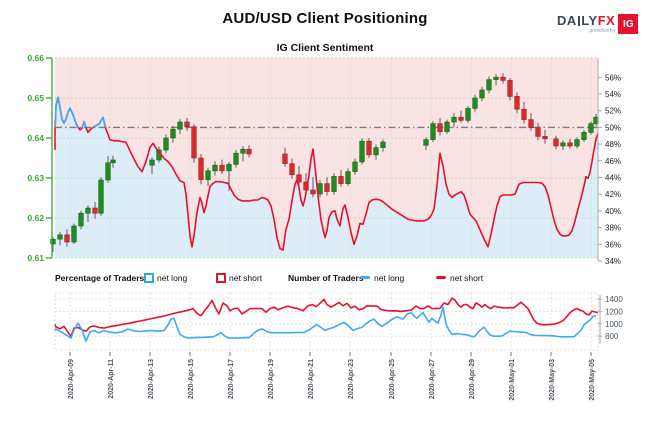 This screenshot has width=650, height=433. I want to click on count-tick-label: 1400, so click(614, 299).